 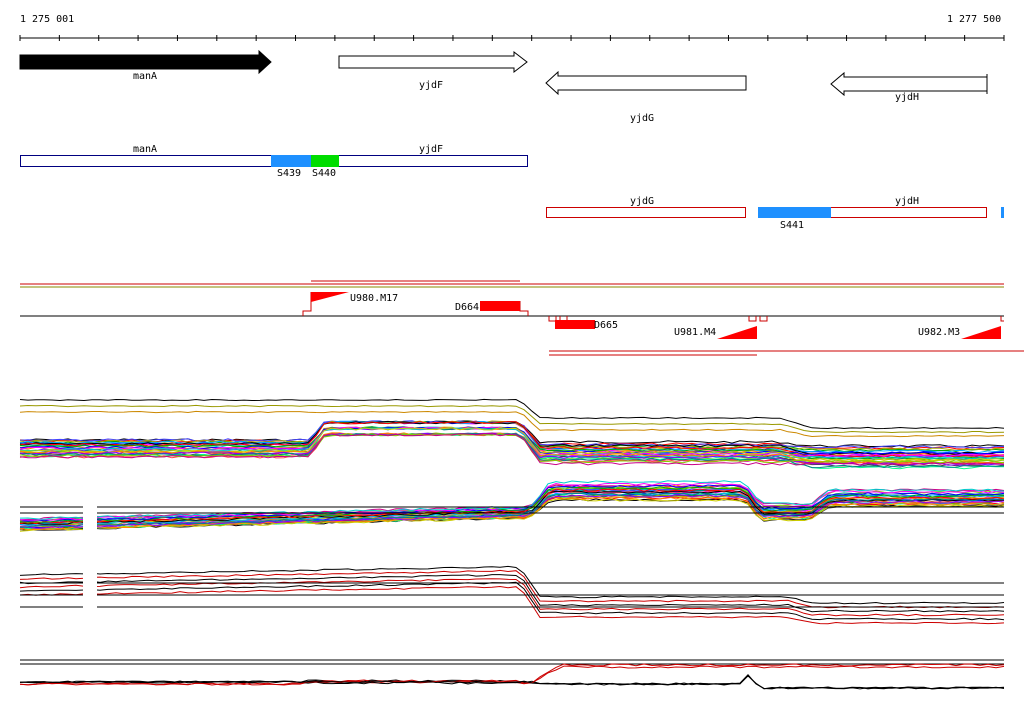 I want to click on transcript-label-yjdg: yjdG, so click(x=642, y=201).